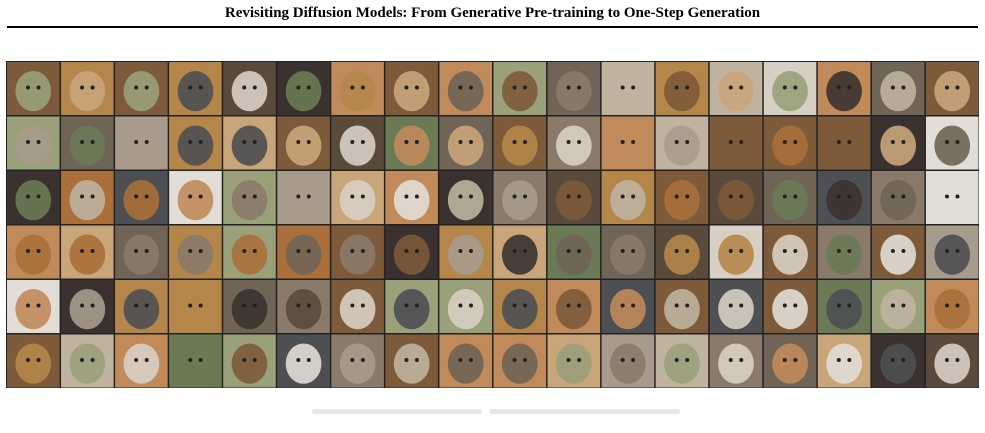 This screenshot has height=433, width=985. Describe the element at coordinates (492, 27) in the screenshot. I see `header-rule` at that location.